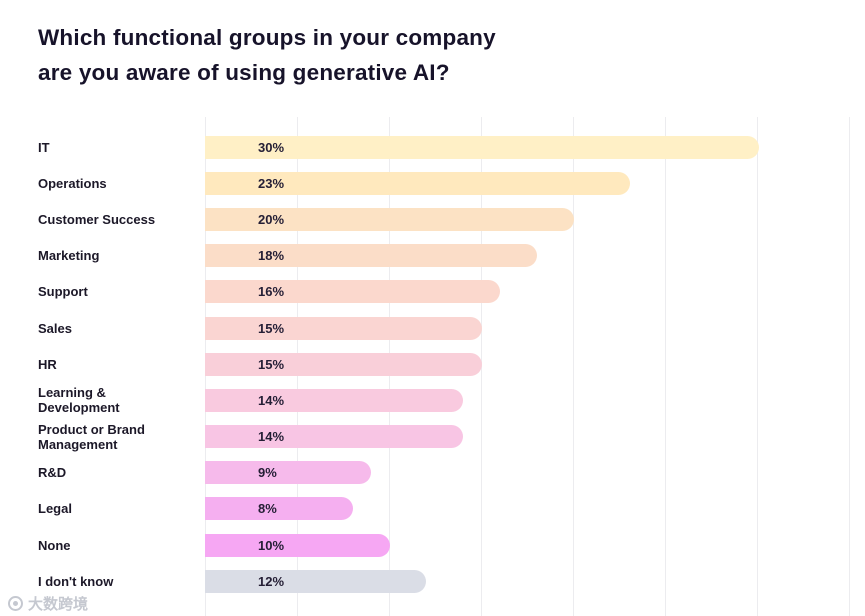  Describe the element at coordinates (91, 436) in the screenshot. I see `category-label: Product or Brand Management` at that location.